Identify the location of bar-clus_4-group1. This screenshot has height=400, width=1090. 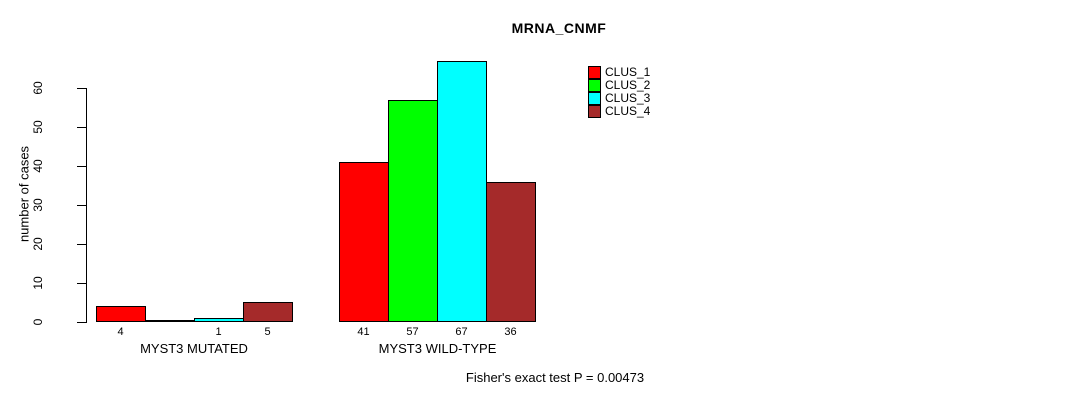
(268, 312).